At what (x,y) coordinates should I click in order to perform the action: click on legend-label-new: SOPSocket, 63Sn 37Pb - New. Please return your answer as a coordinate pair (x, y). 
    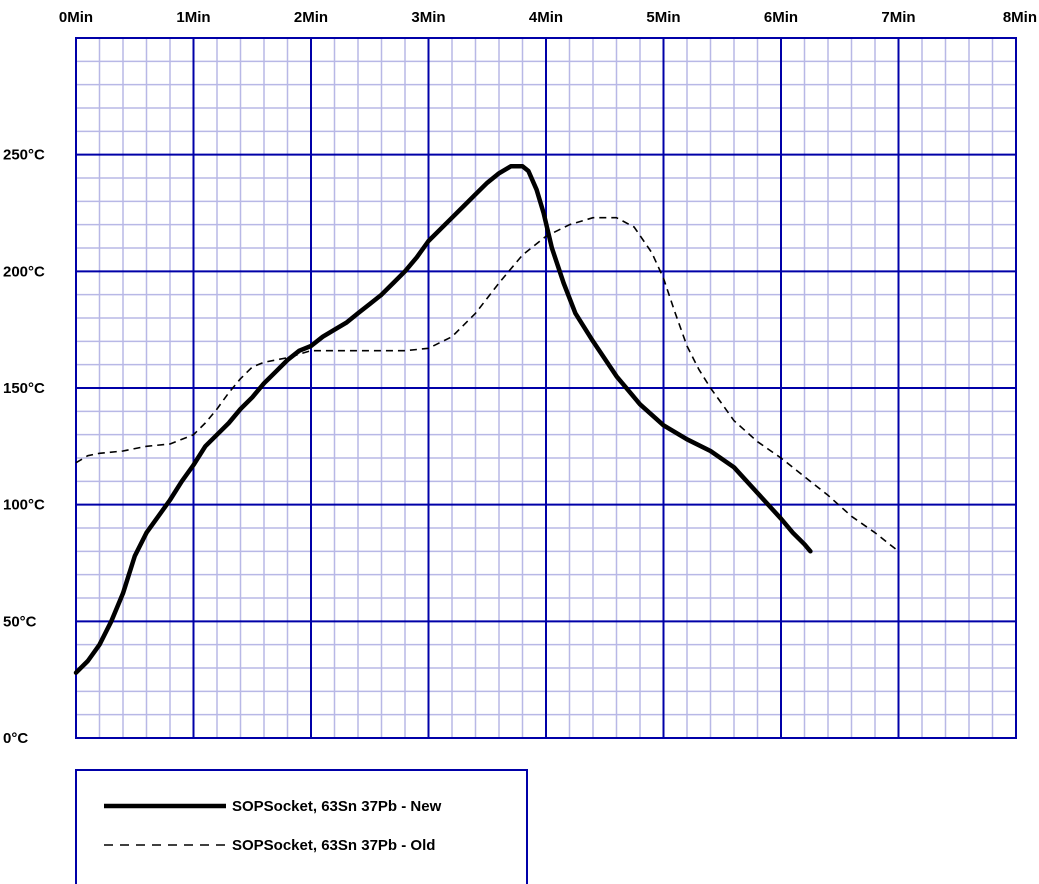
    Looking at the image, I should click on (337, 806).